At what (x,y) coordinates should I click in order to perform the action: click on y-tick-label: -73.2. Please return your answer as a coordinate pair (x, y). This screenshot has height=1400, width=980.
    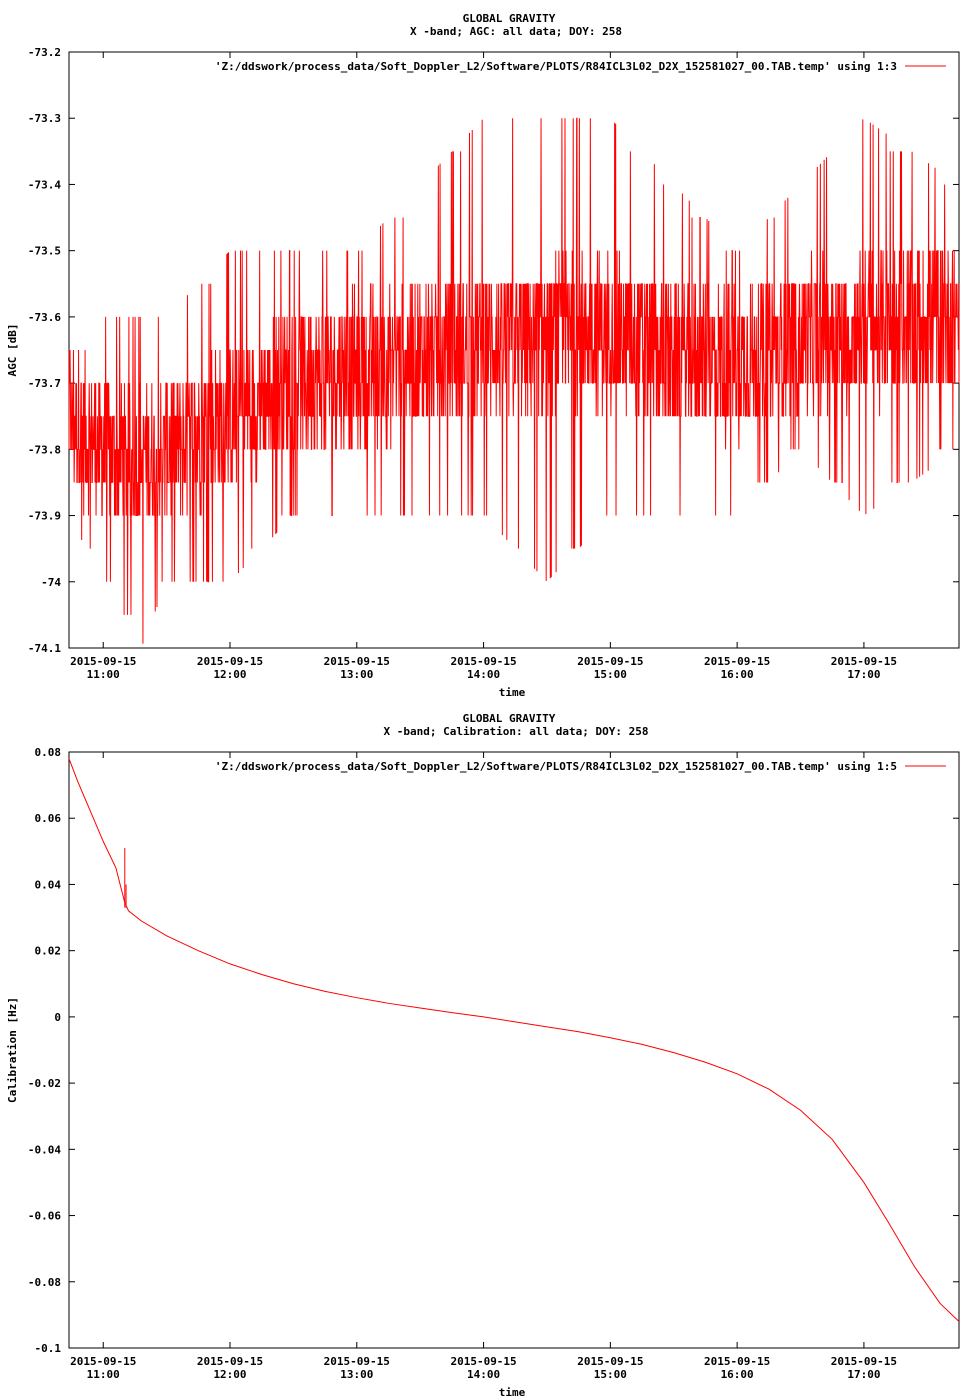
    Looking at the image, I should click on (44, 52).